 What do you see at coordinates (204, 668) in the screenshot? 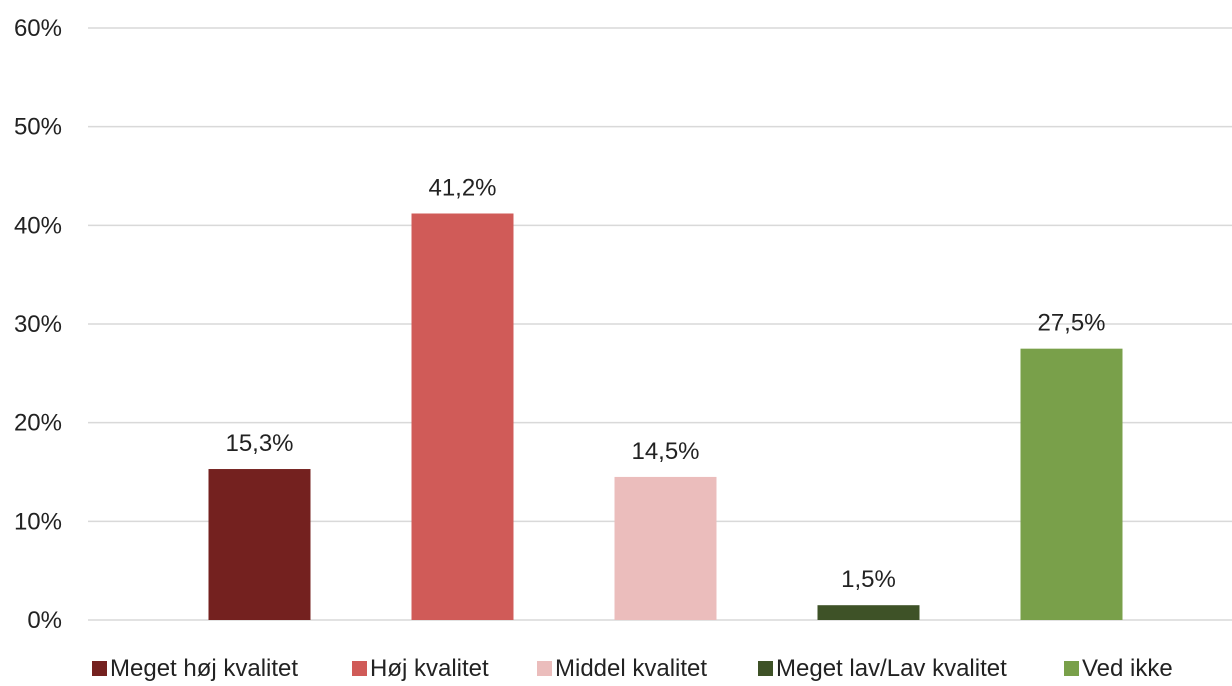
I see `legend-label-1: Meget høj kvalitet` at bounding box center [204, 668].